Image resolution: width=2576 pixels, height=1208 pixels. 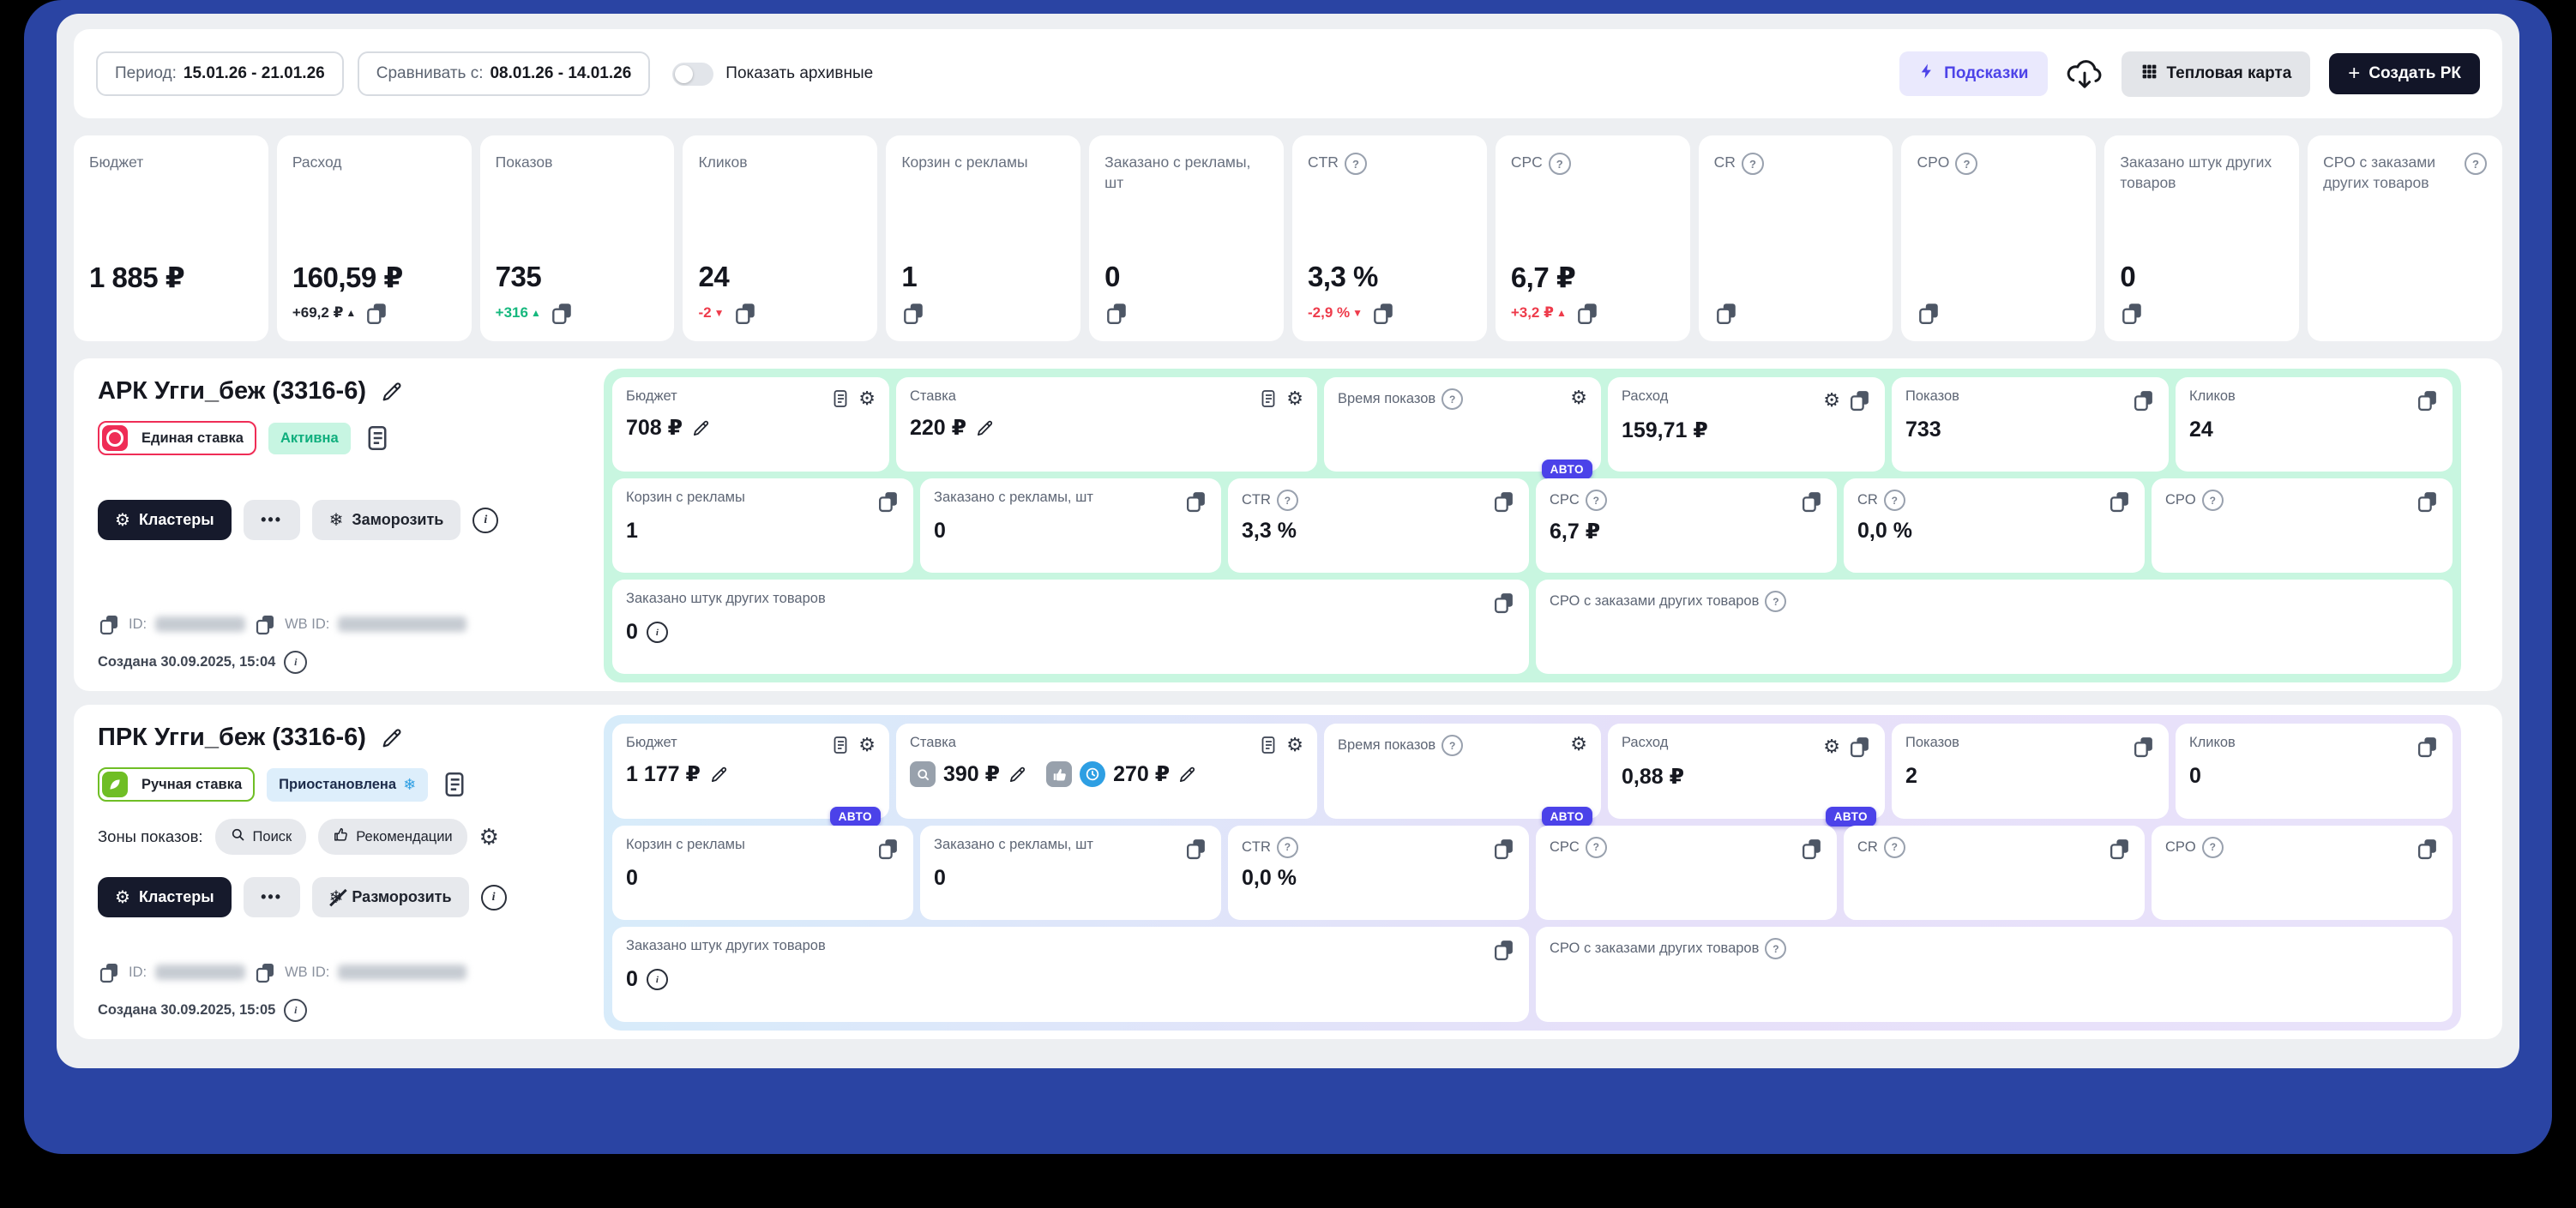 What do you see at coordinates (2085, 74) in the screenshot?
I see `cloud-download-icon` at bounding box center [2085, 74].